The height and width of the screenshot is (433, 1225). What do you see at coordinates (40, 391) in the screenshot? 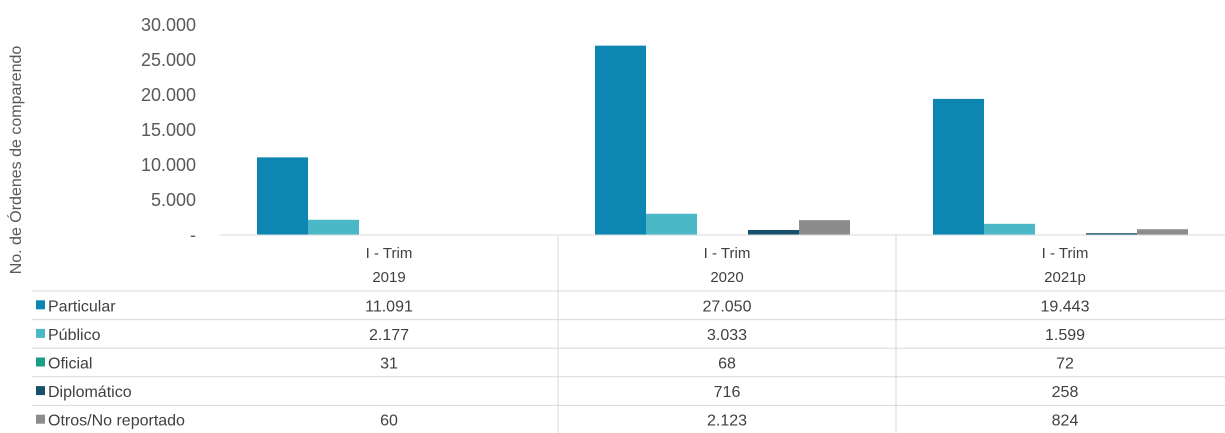
I see `legend-key-diplom-tico` at bounding box center [40, 391].